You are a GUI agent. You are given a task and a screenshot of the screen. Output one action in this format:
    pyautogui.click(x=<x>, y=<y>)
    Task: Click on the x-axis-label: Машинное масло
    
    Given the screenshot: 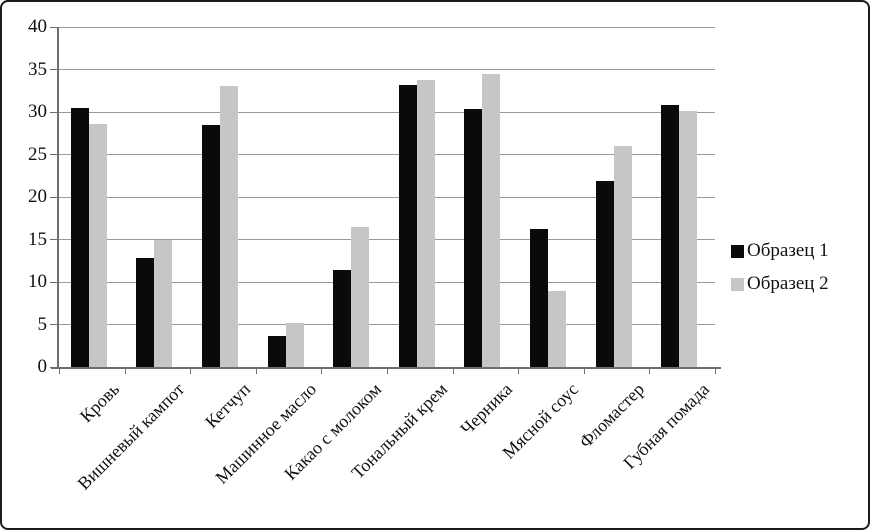 What is the action you would take?
    pyautogui.click(x=265, y=433)
    